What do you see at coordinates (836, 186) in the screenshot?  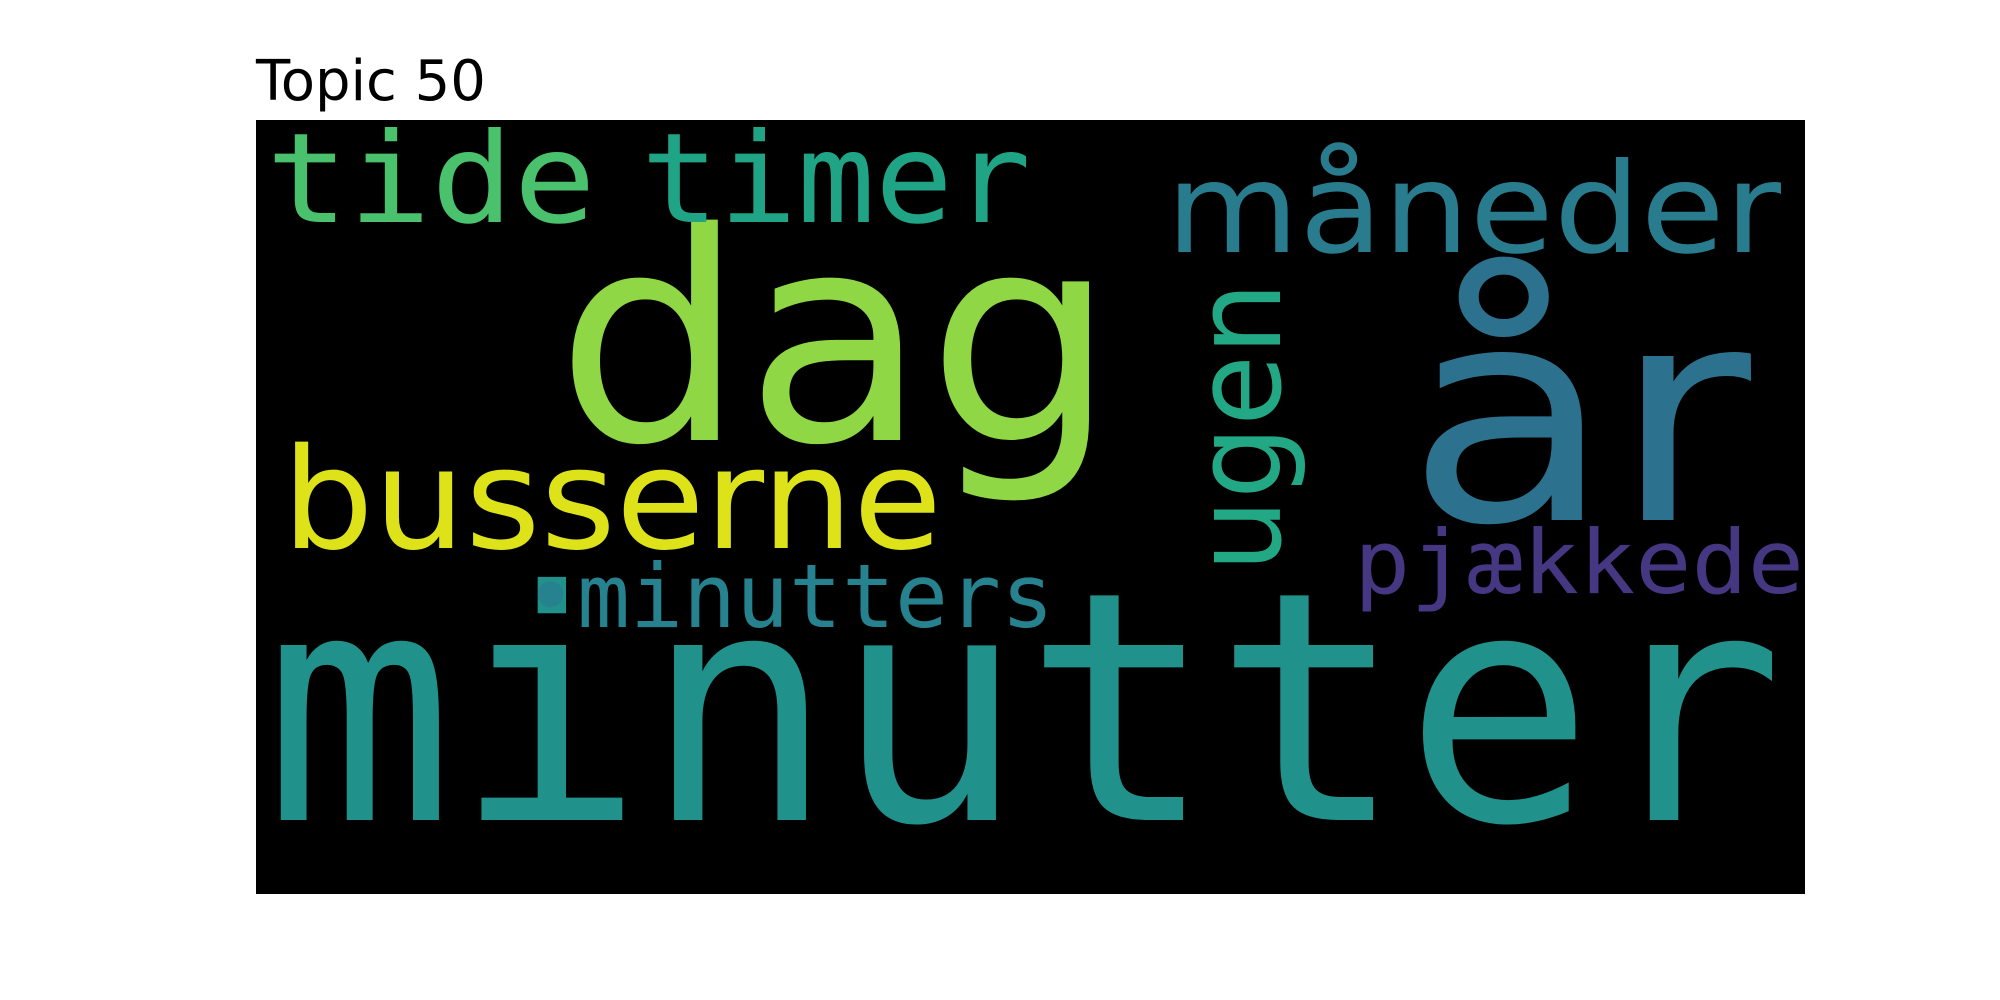 I see `word-timer: timer` at bounding box center [836, 186].